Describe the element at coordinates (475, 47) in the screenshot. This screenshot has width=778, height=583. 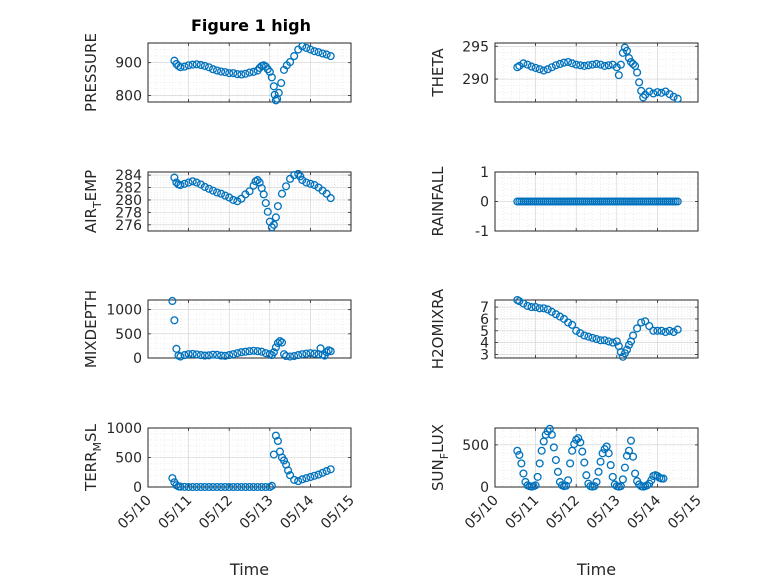
I see `y-tick-label: 295` at that location.